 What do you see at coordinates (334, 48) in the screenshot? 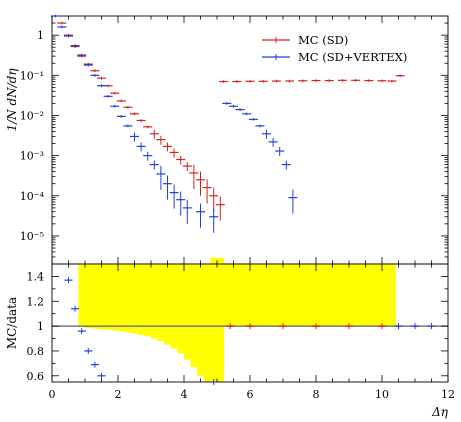
I see `legend: MC (SD) MC (SD+VERTEX)` at bounding box center [334, 48].